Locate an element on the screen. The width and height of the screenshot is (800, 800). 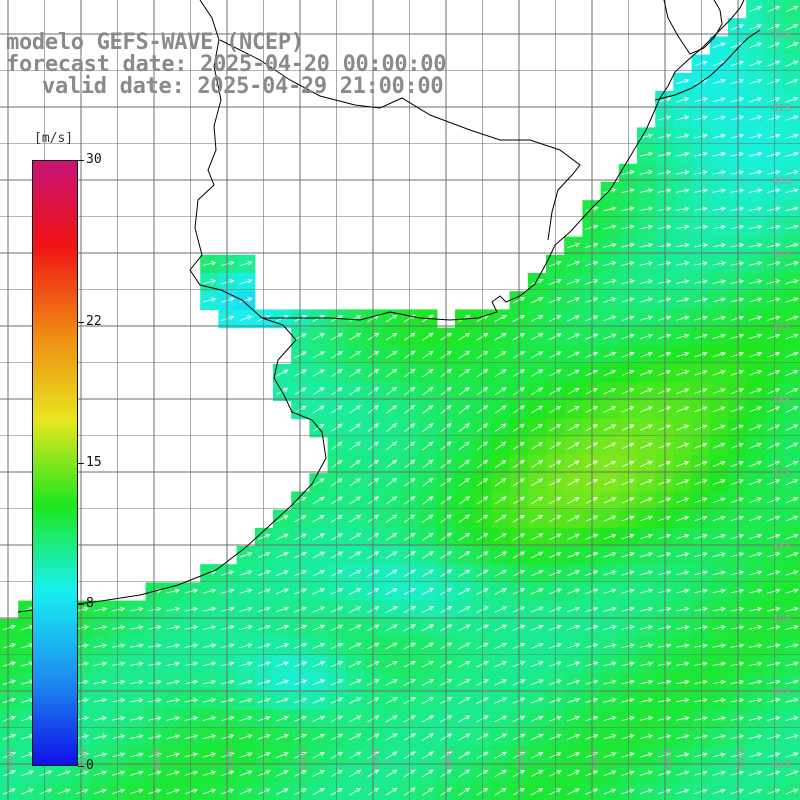
longitude-label: 59W is located at coordinates (376, 758).